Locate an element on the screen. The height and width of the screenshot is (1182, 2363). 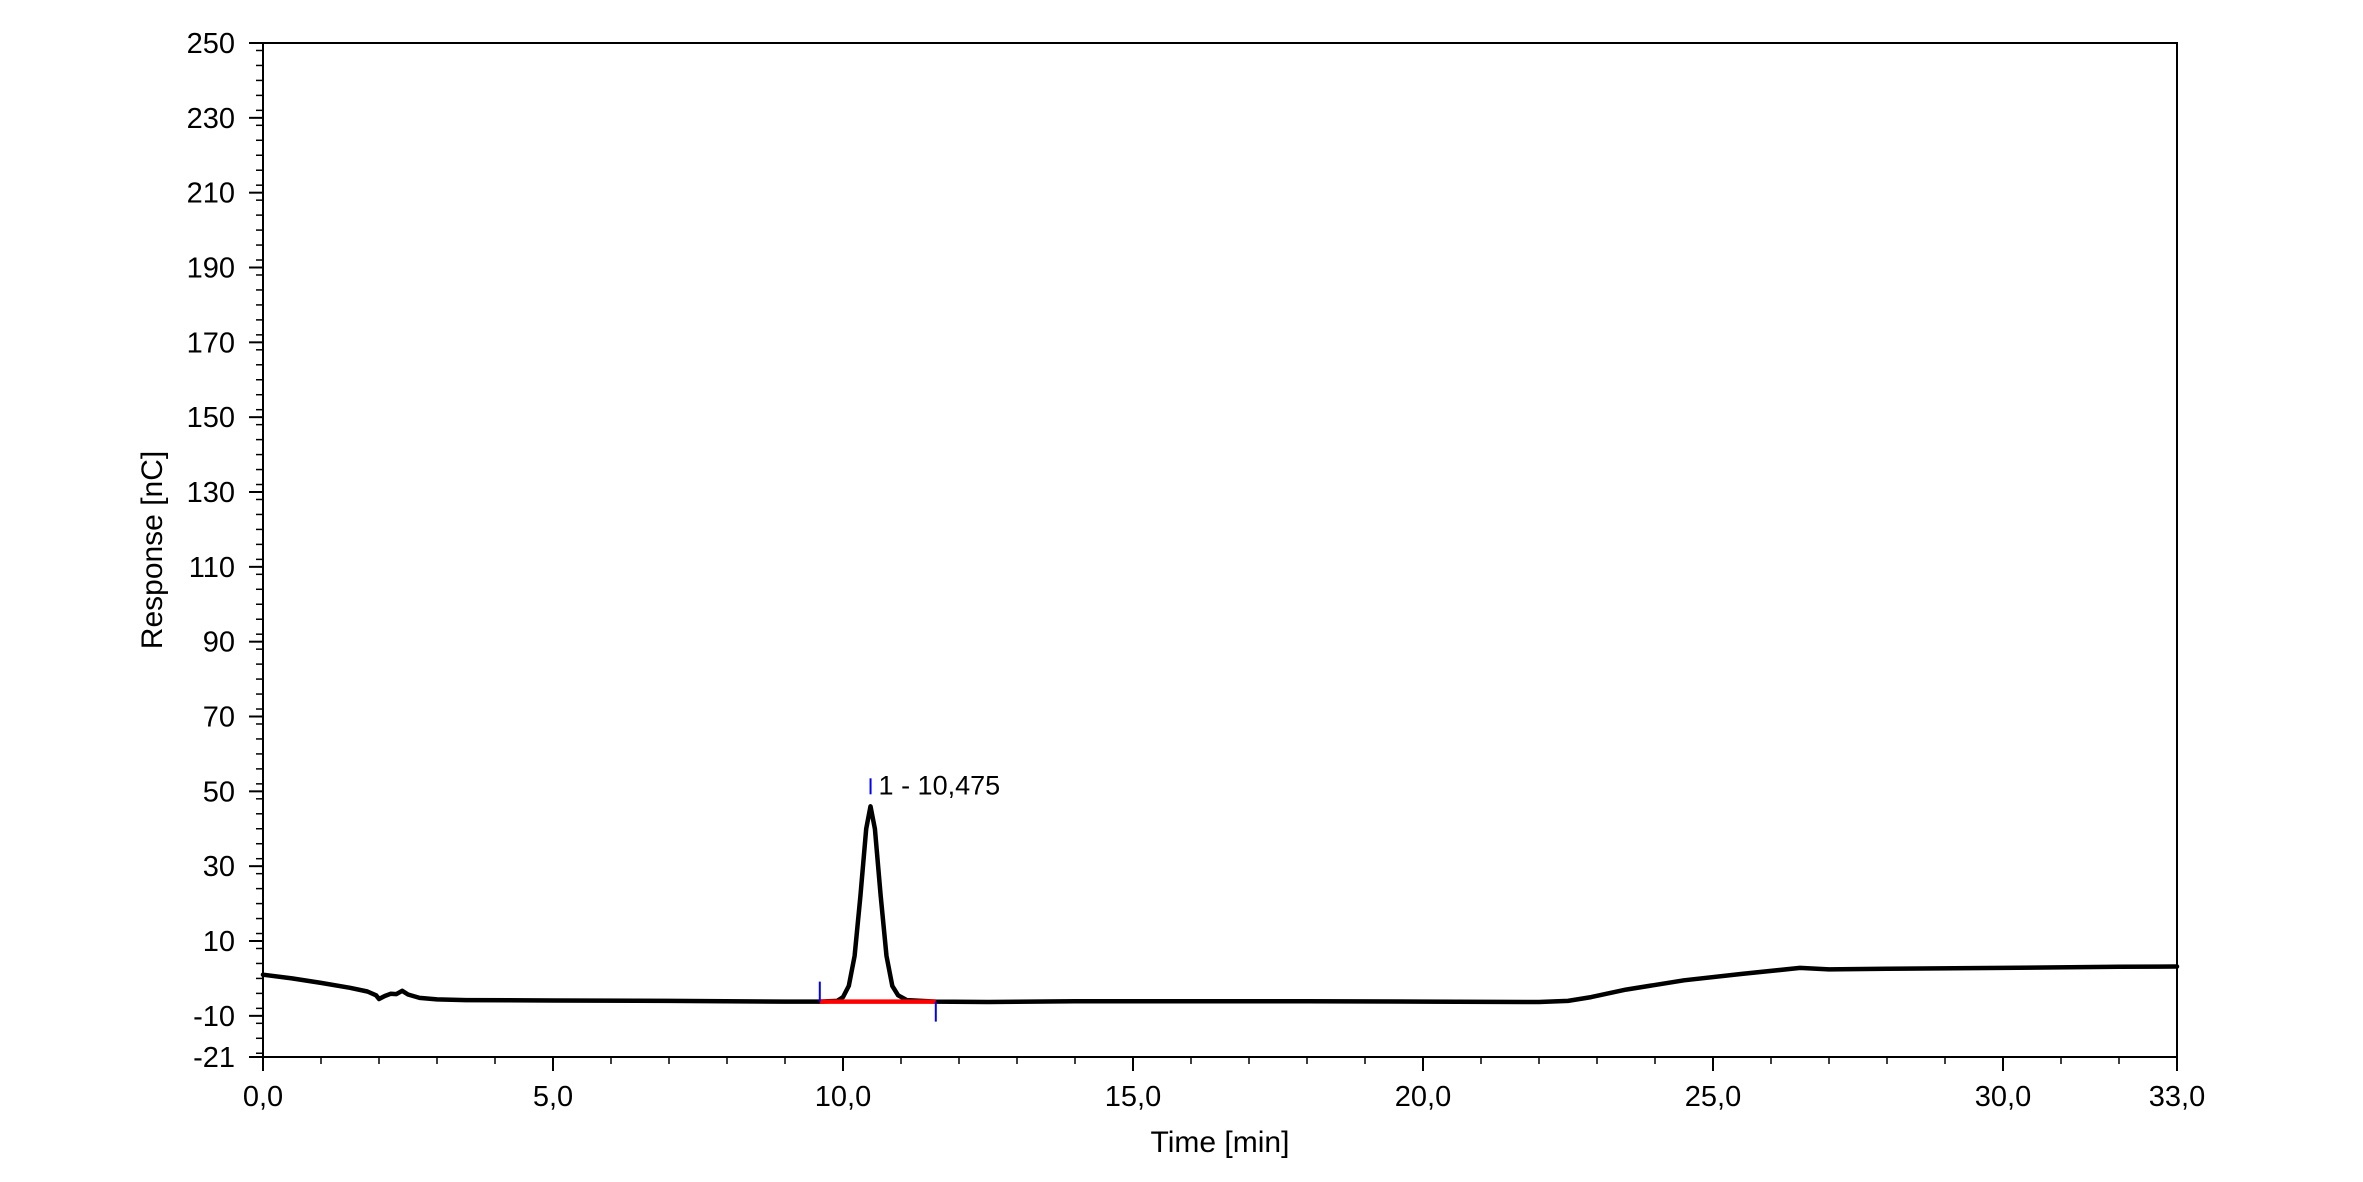
series-line is located at coordinates (1220, 904).